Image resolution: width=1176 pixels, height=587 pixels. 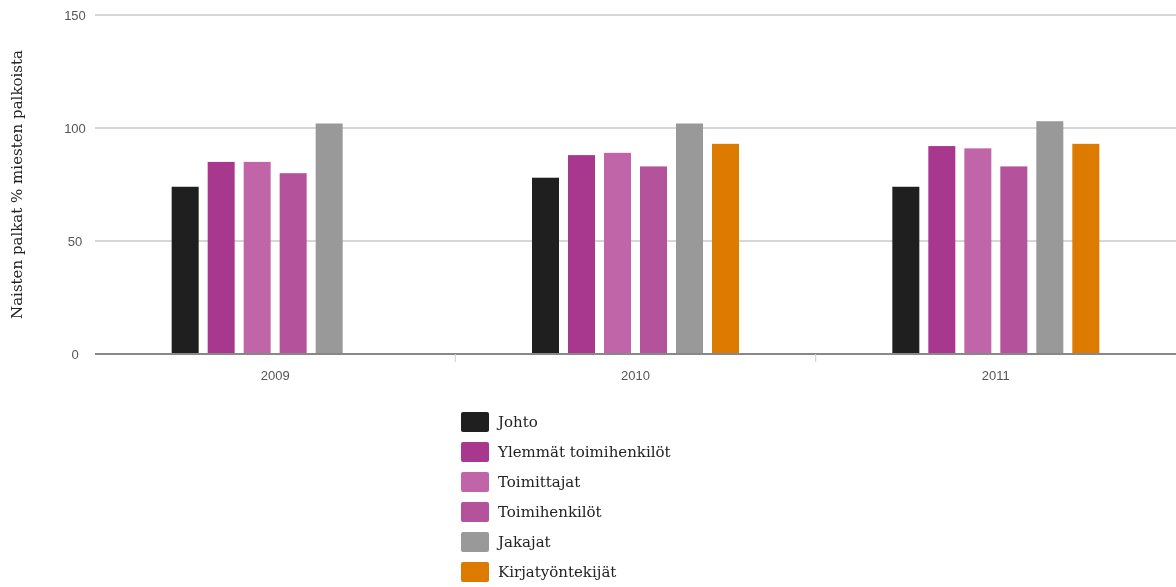 What do you see at coordinates (539, 482) in the screenshot?
I see `legend-label: Toimittajat` at bounding box center [539, 482].